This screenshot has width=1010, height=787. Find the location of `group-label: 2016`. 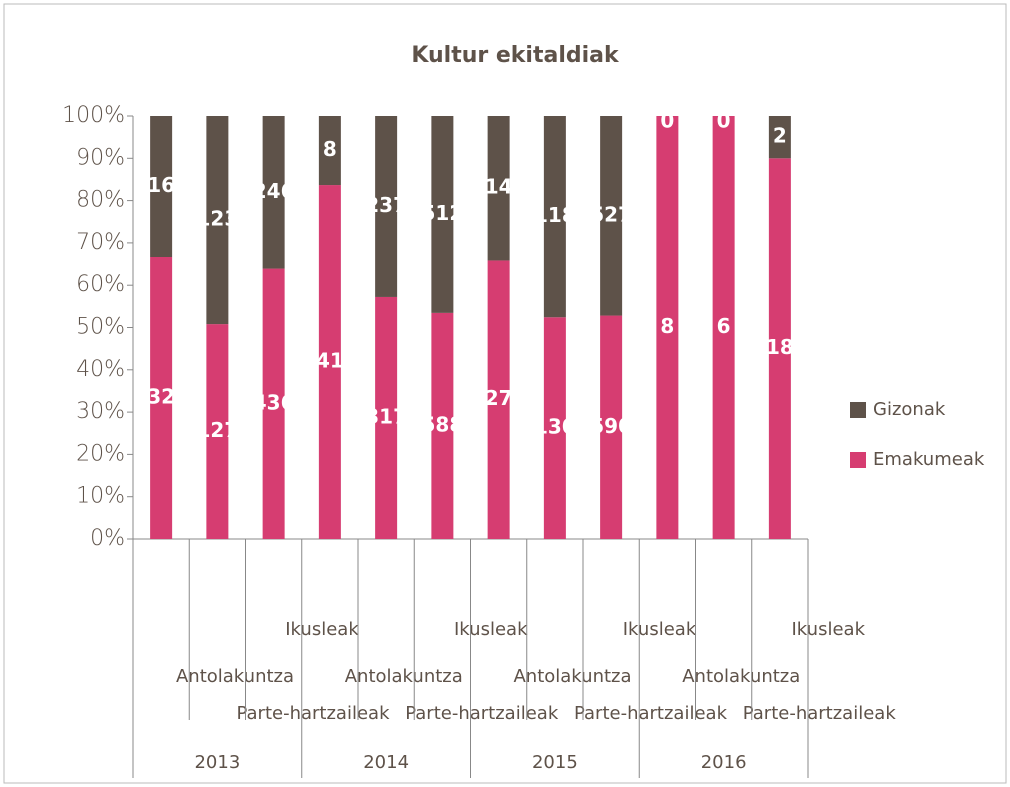

group-label: 2016 is located at coordinates (724, 762).